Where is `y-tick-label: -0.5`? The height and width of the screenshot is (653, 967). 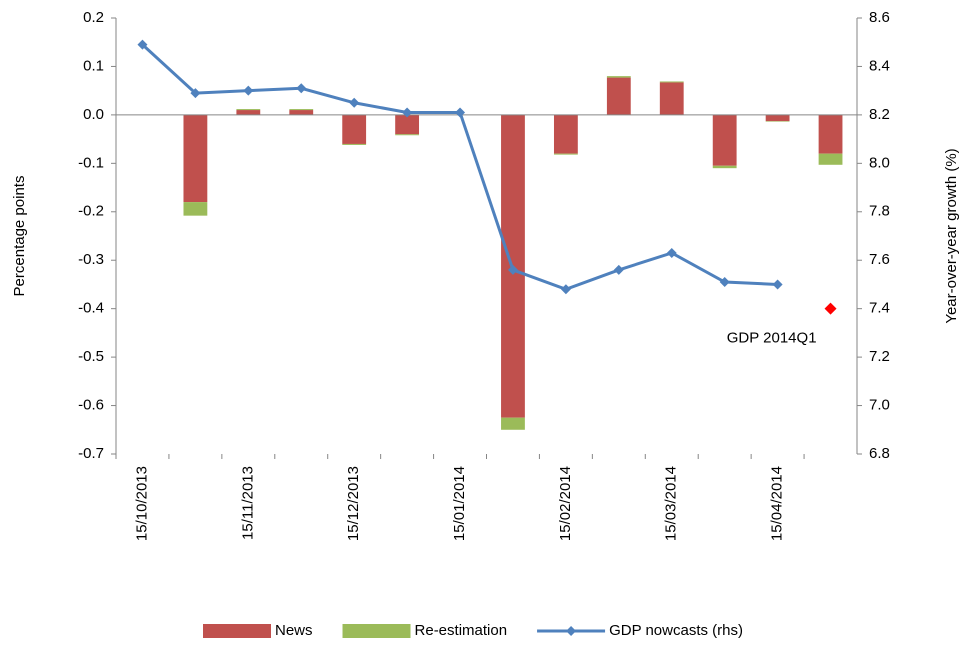
y-tick-label: -0.5 is located at coordinates (91, 356).